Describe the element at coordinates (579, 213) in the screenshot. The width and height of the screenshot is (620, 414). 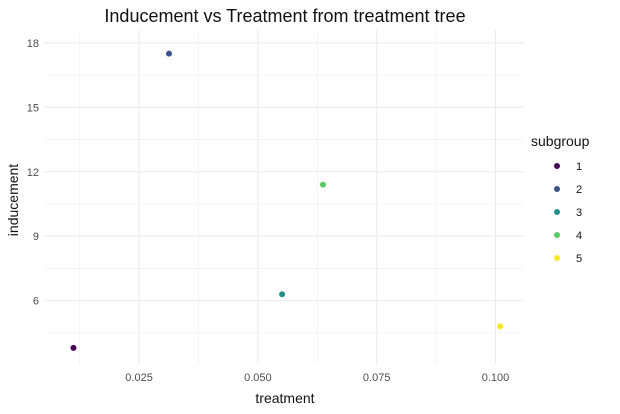
I see `legend-label-subgroup-3: 3` at that location.